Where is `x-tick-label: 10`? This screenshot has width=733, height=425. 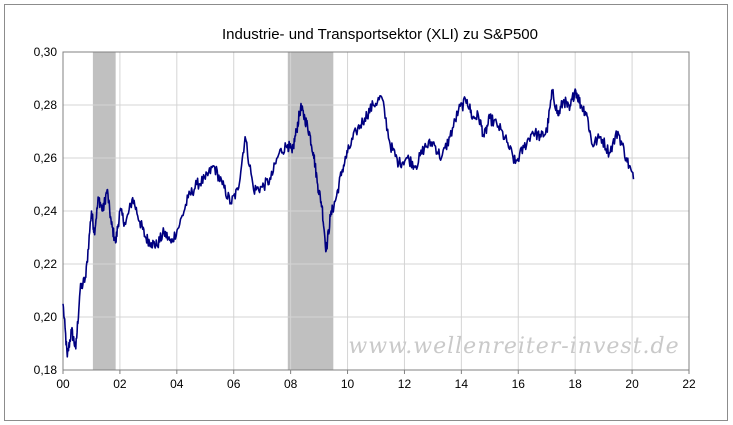 x-tick-label: 10 is located at coordinates (348, 384).